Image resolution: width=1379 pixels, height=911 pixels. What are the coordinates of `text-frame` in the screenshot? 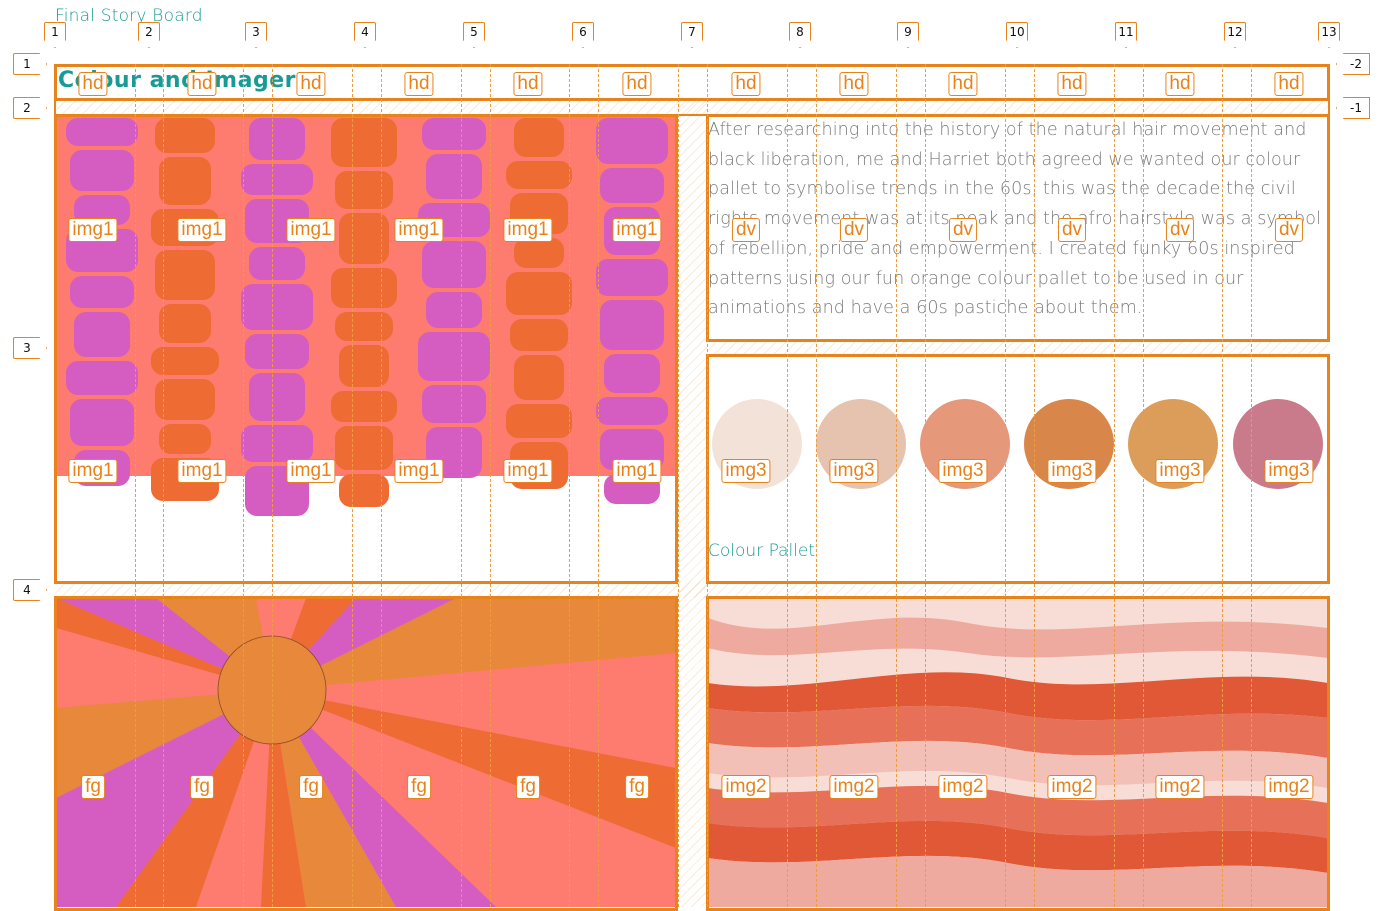 It's located at (1018, 228).